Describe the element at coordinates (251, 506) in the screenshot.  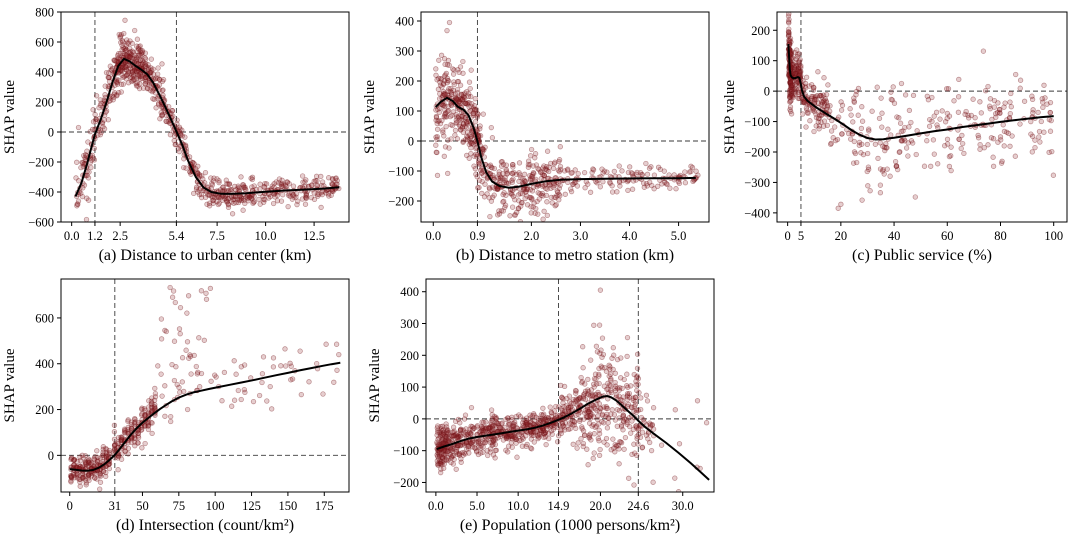
I see `x-tick-label: 125` at that location.